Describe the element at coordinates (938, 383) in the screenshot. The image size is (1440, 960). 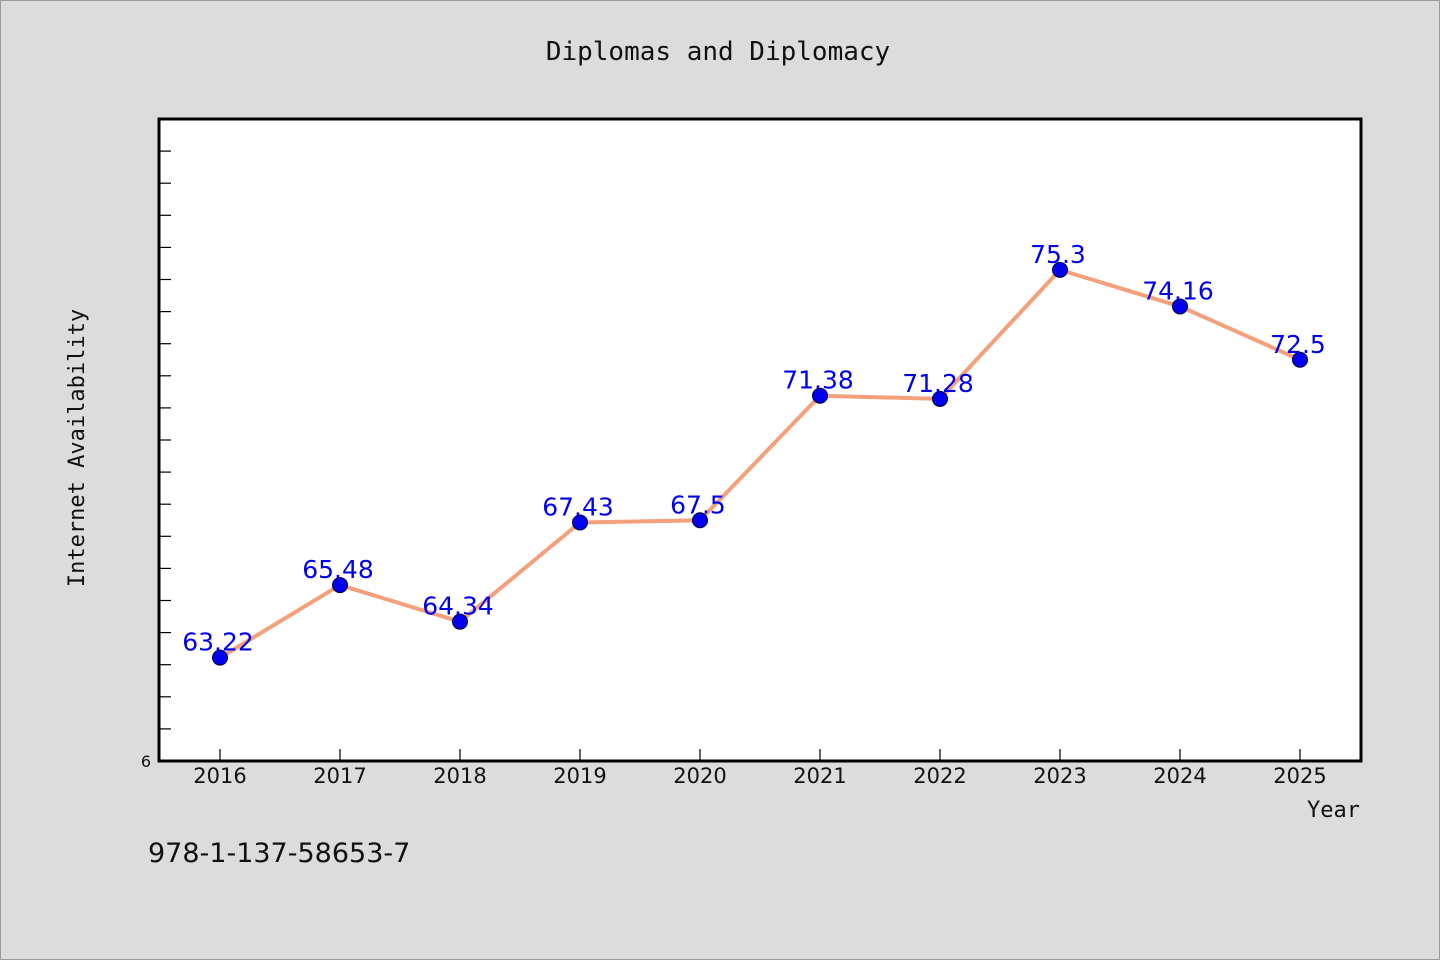
I see `data-label: 71.28` at that location.